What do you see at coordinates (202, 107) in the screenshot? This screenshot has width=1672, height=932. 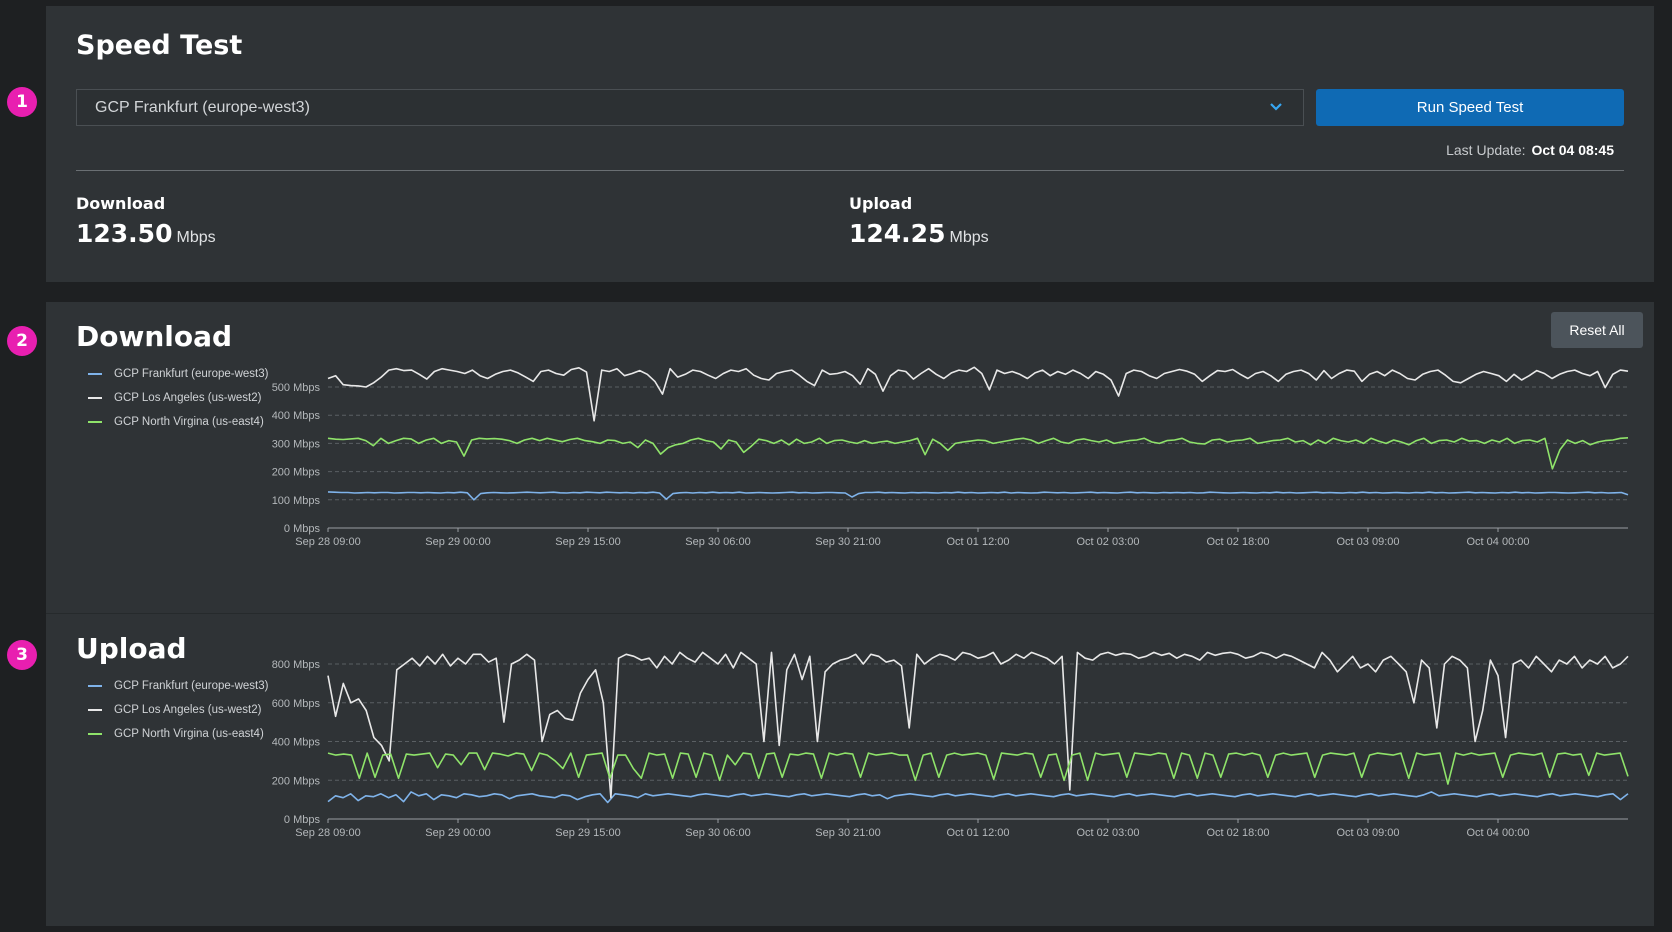 I see `server-select-value: GCP Frankfurt (europe-west3)` at bounding box center [202, 107].